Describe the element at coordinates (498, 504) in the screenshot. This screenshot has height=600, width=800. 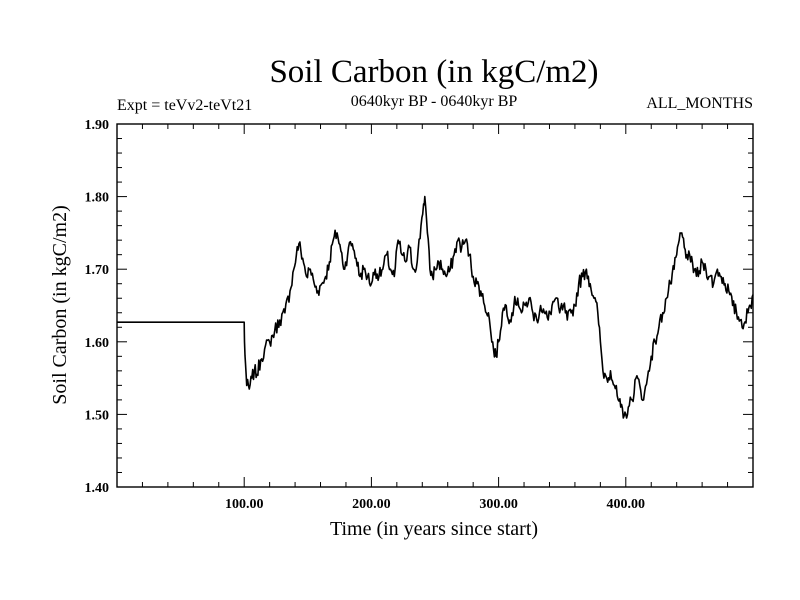
I see `x-tick-label: 300.00` at that location.